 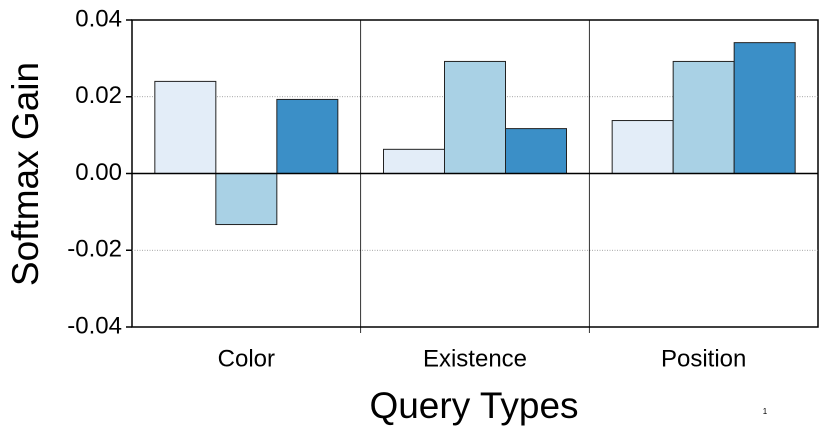 What do you see at coordinates (98, 18) in the screenshot?
I see `y-tick-label: 0.04` at bounding box center [98, 18].